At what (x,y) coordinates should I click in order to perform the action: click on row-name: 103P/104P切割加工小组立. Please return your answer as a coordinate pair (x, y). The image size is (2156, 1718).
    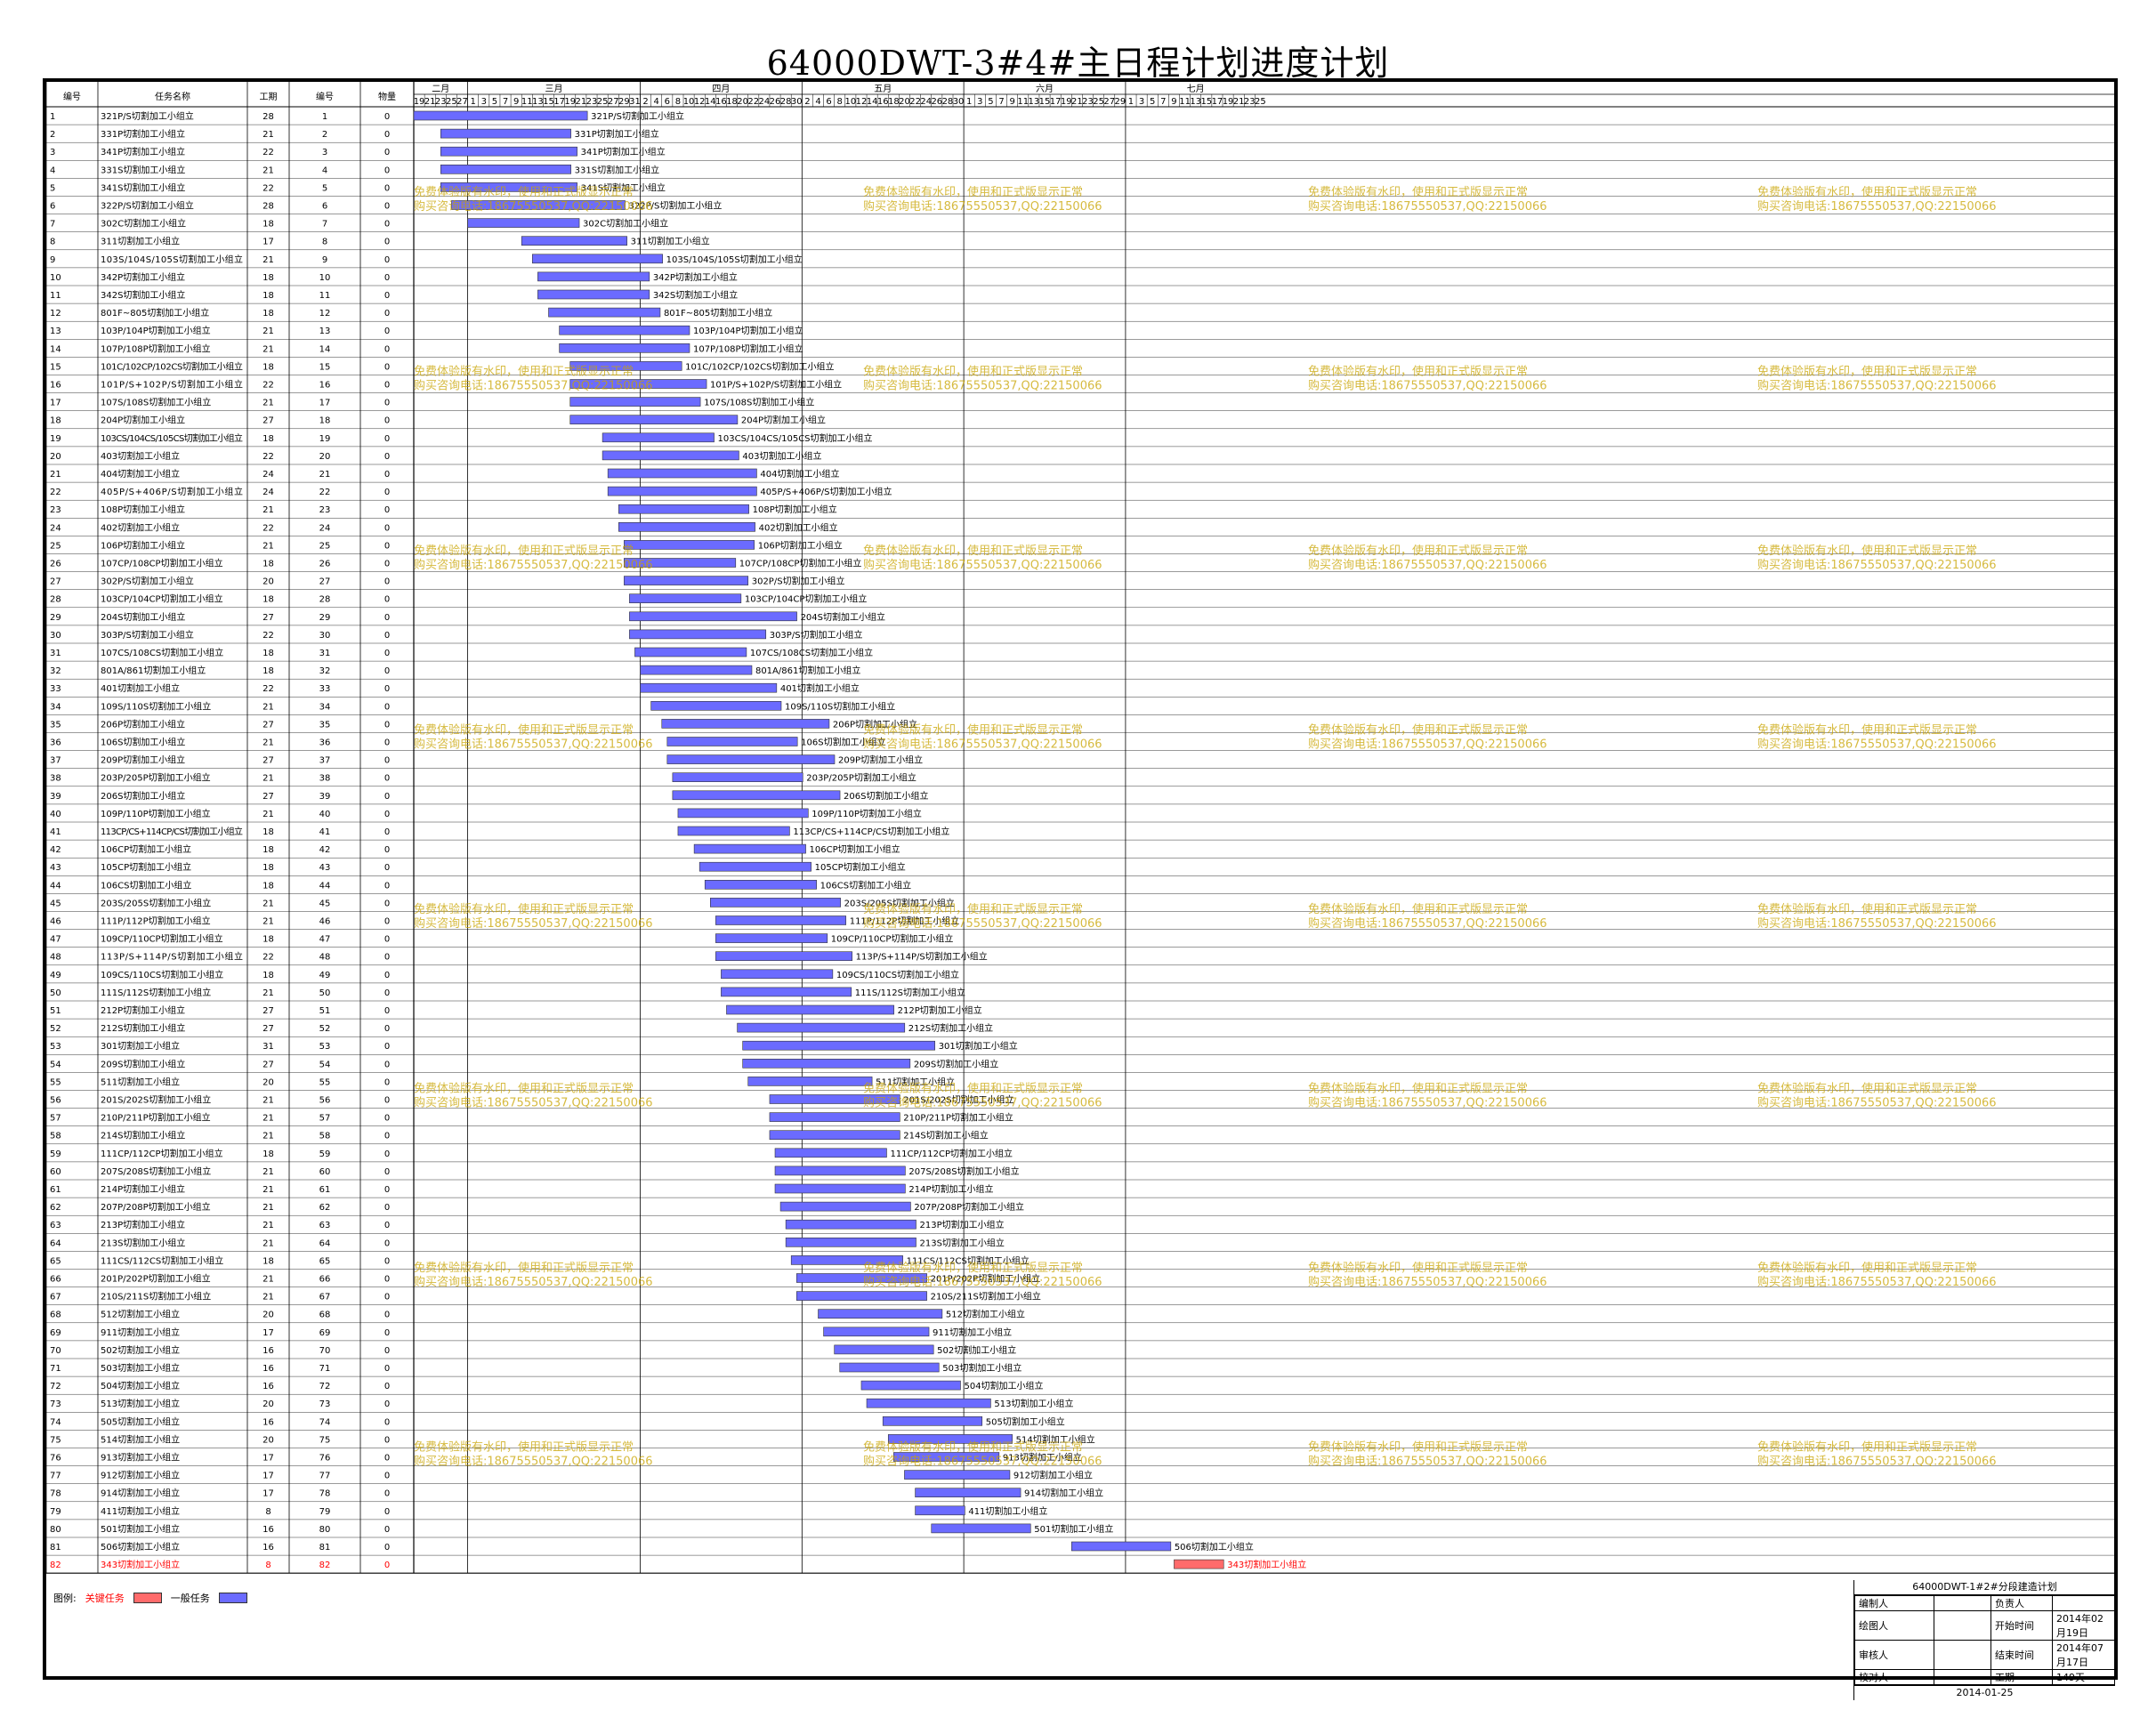
    Looking at the image, I should click on (156, 330).